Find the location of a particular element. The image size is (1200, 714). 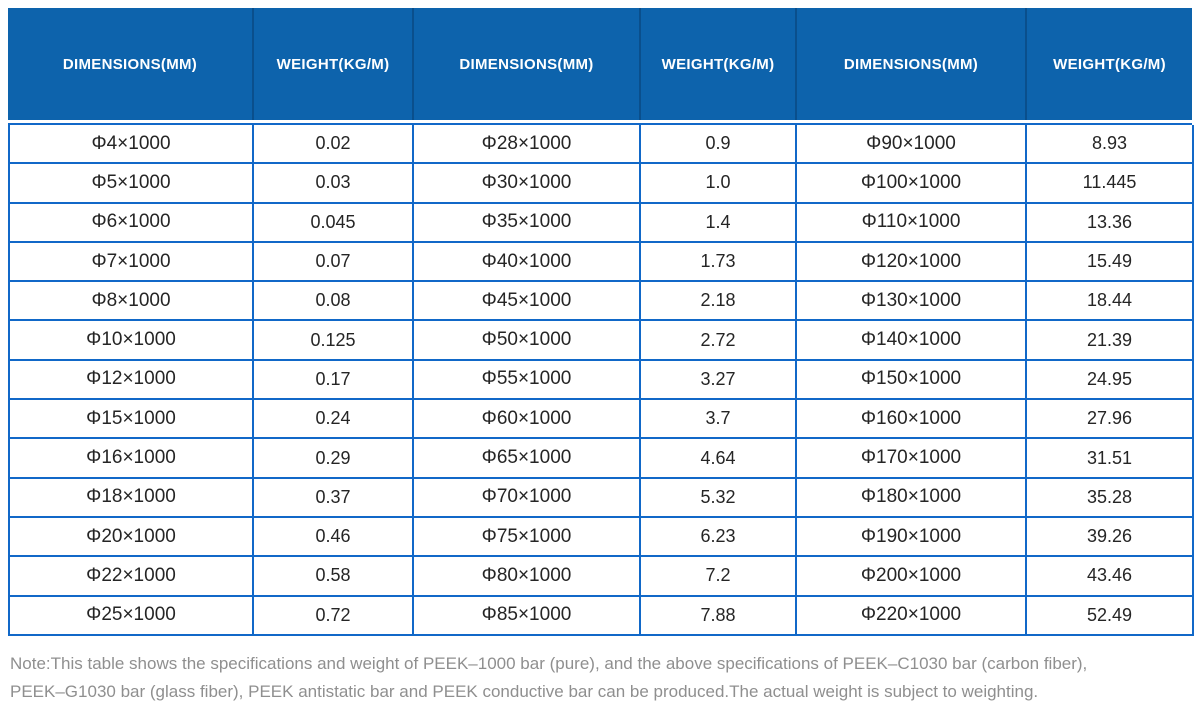

dimension-cell: Φ28×1000 is located at coordinates (527, 145).